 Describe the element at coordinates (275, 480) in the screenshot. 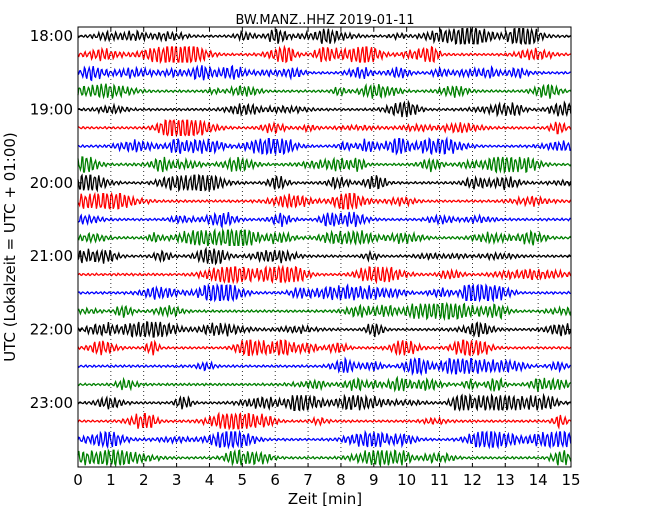

I see `x-tick-label: 6` at that location.